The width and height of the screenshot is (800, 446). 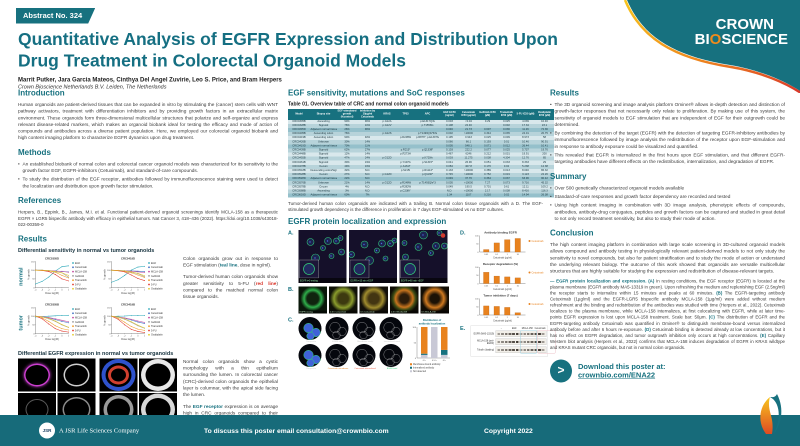 What do you see at coordinates (40, 200) in the screenshot?
I see `references-heading: References` at bounding box center [40, 200].